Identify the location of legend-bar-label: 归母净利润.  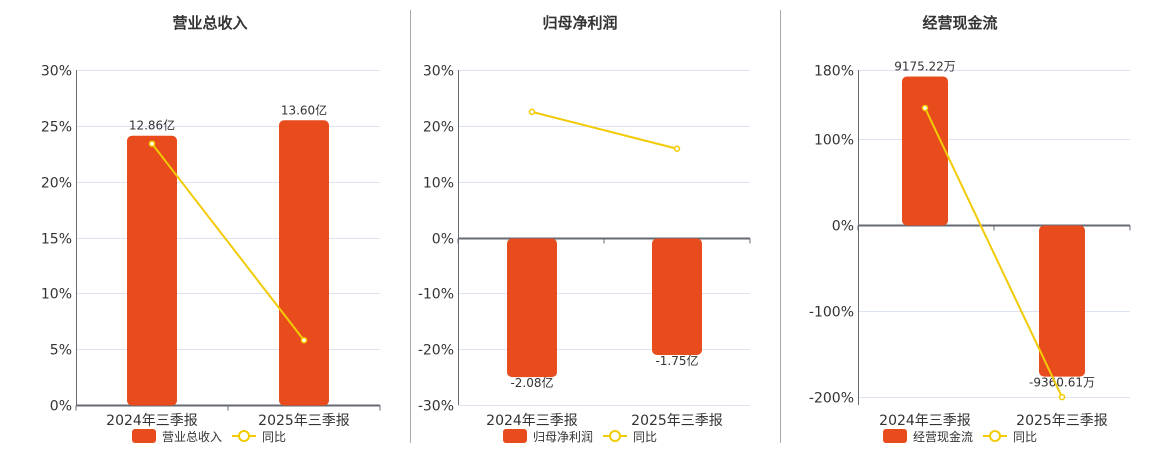
(563, 437).